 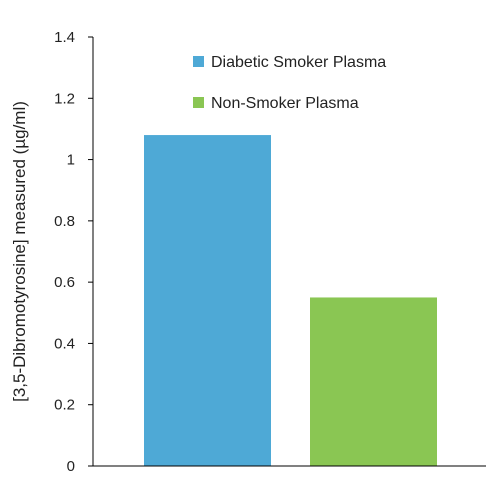 I want to click on y-tick-label: 0.4, so click(x=64, y=343).